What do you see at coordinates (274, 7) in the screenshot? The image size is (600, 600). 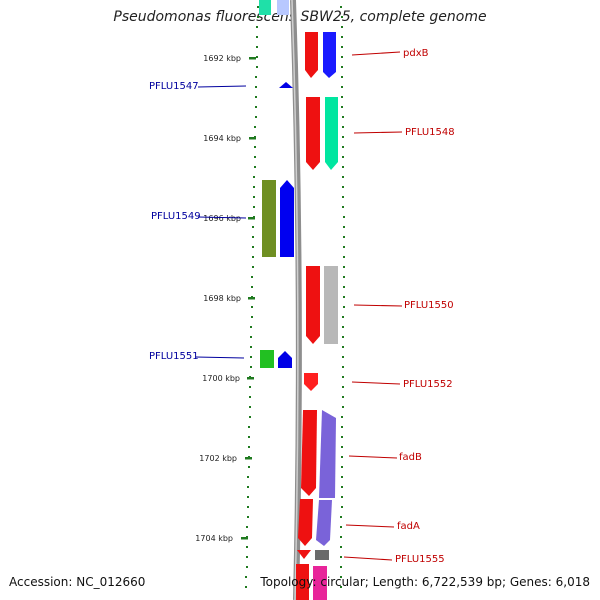 I see `gene-feature-partial` at bounding box center [274, 7].